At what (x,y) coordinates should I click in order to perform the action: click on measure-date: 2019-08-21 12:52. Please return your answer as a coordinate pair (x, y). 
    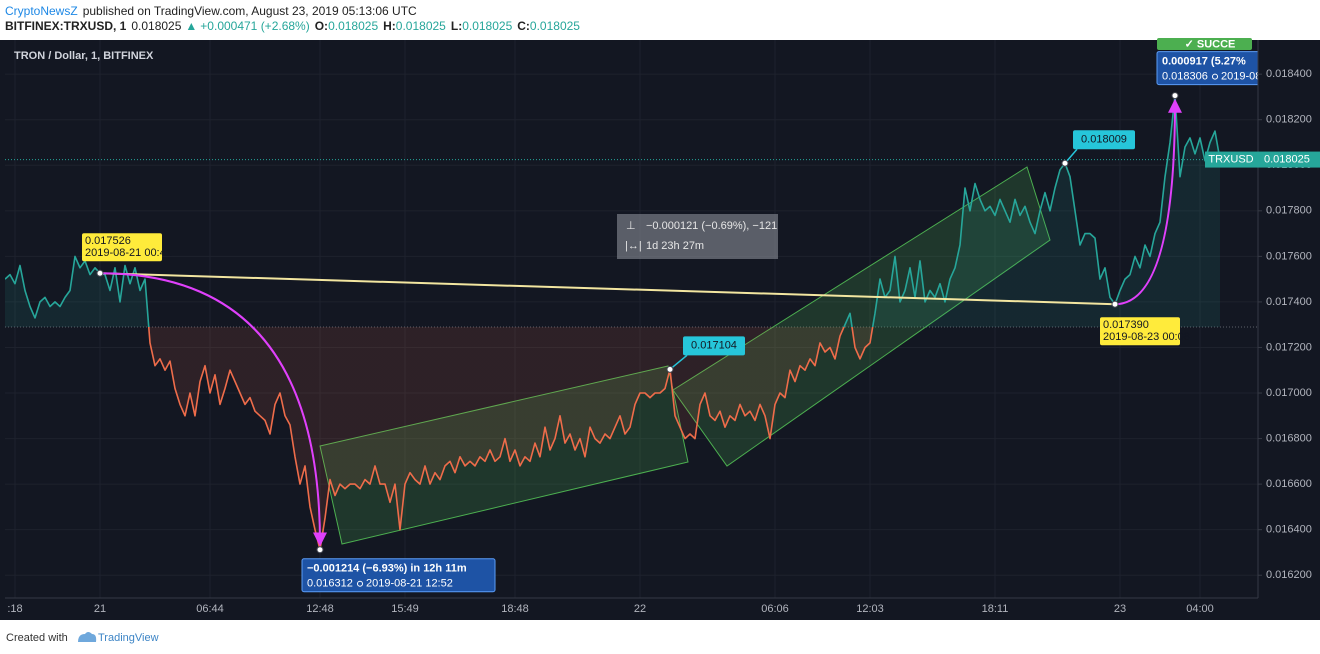
    Looking at the image, I should click on (409, 584).